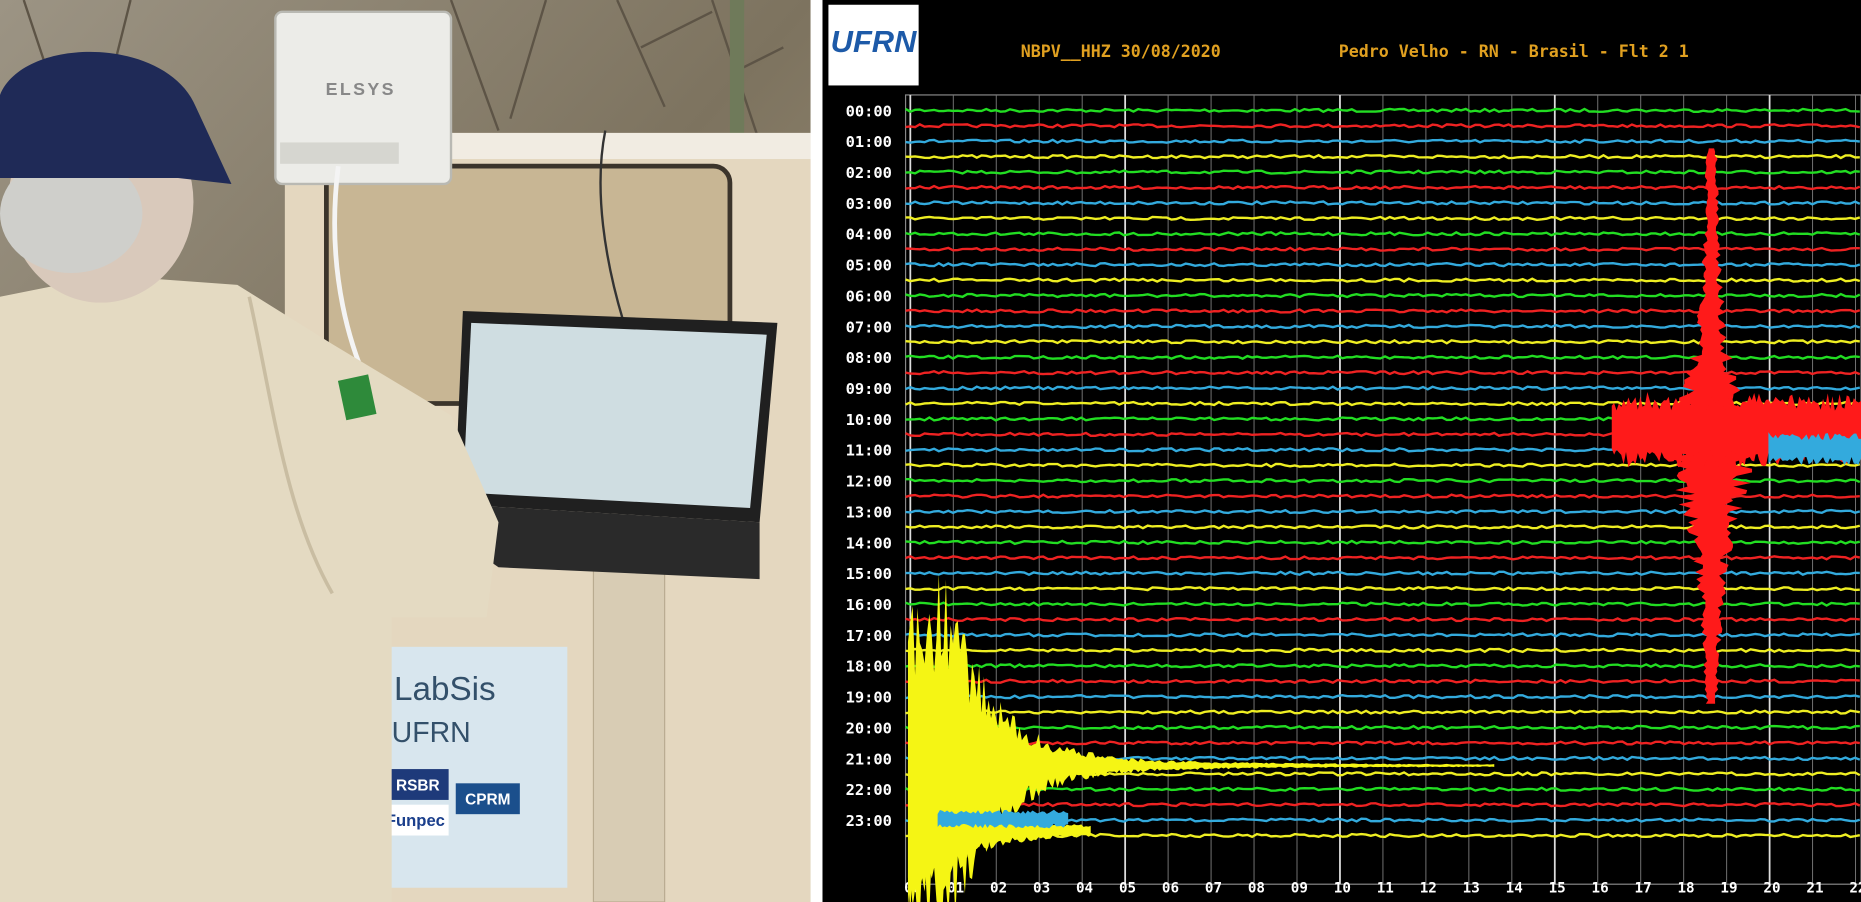 The width and height of the screenshot is (1861, 902). Describe the element at coordinates (869, 142) in the screenshot. I see `hour-label: 01:00` at that location.